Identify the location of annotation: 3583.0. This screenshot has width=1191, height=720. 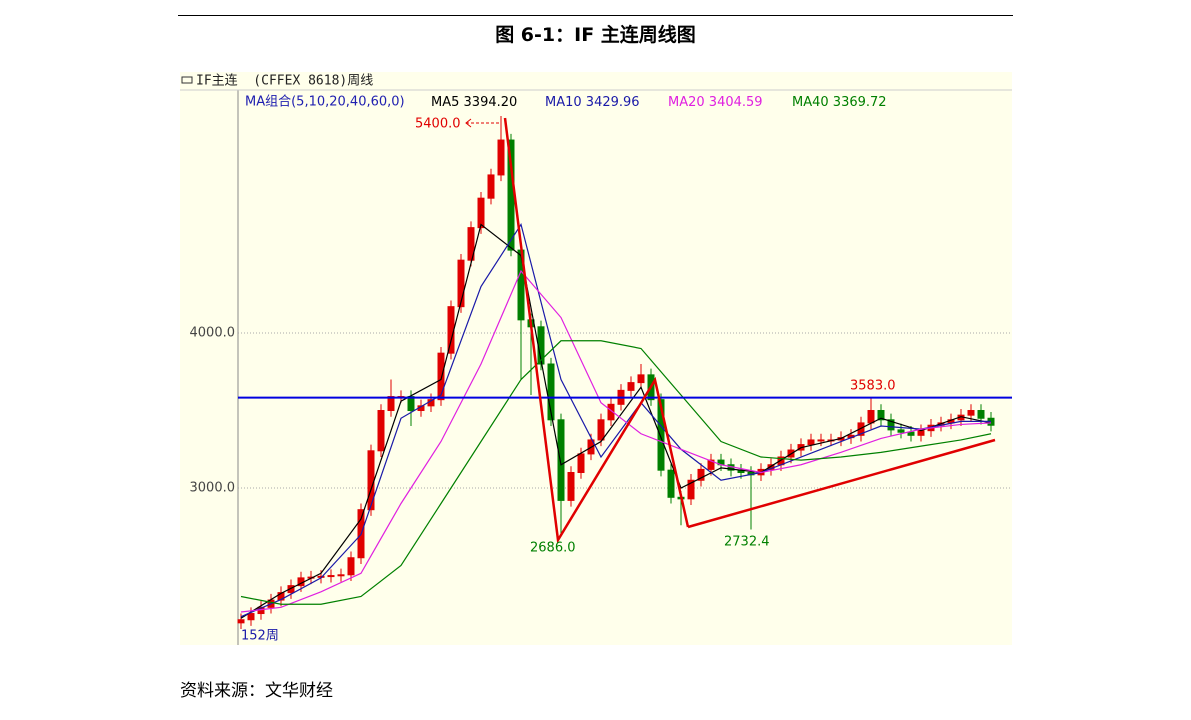
(873, 386).